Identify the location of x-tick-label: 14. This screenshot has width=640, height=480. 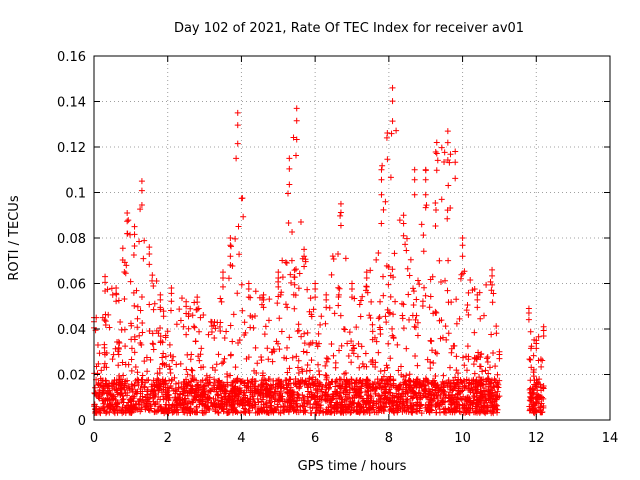
(610, 438).